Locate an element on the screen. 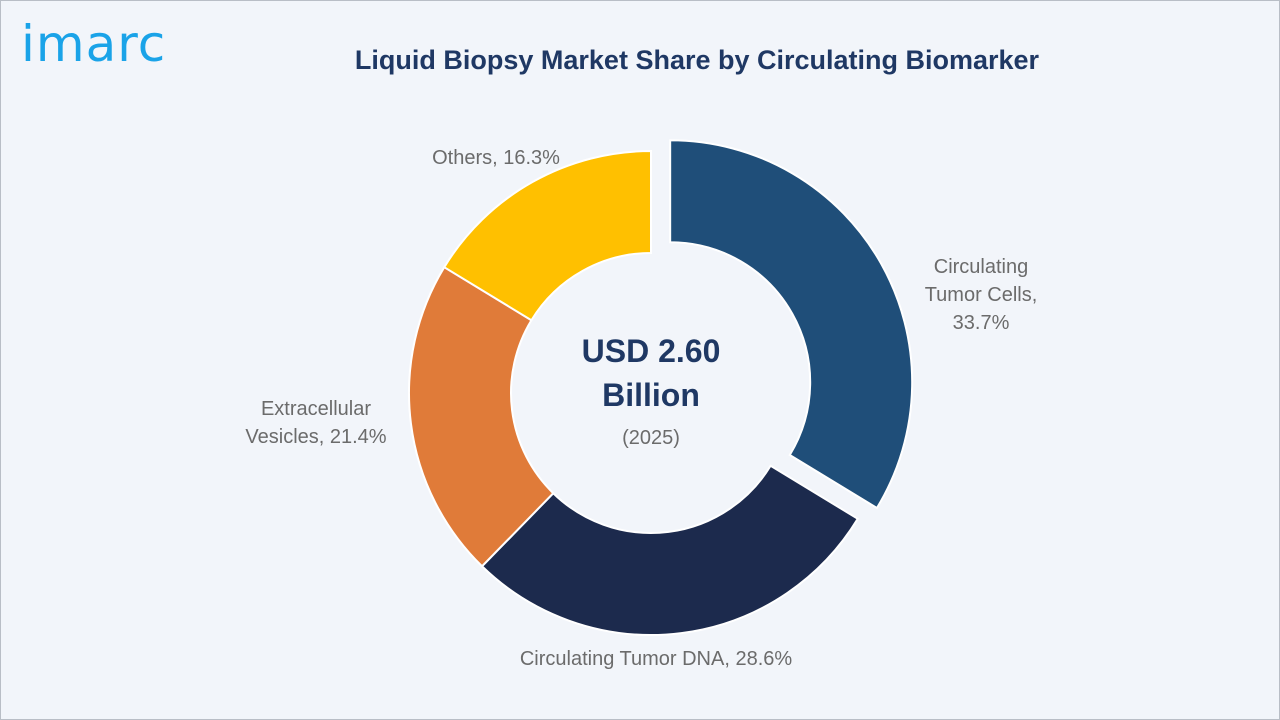 The height and width of the screenshot is (720, 1280). center-year: (2025) is located at coordinates (651, 438).